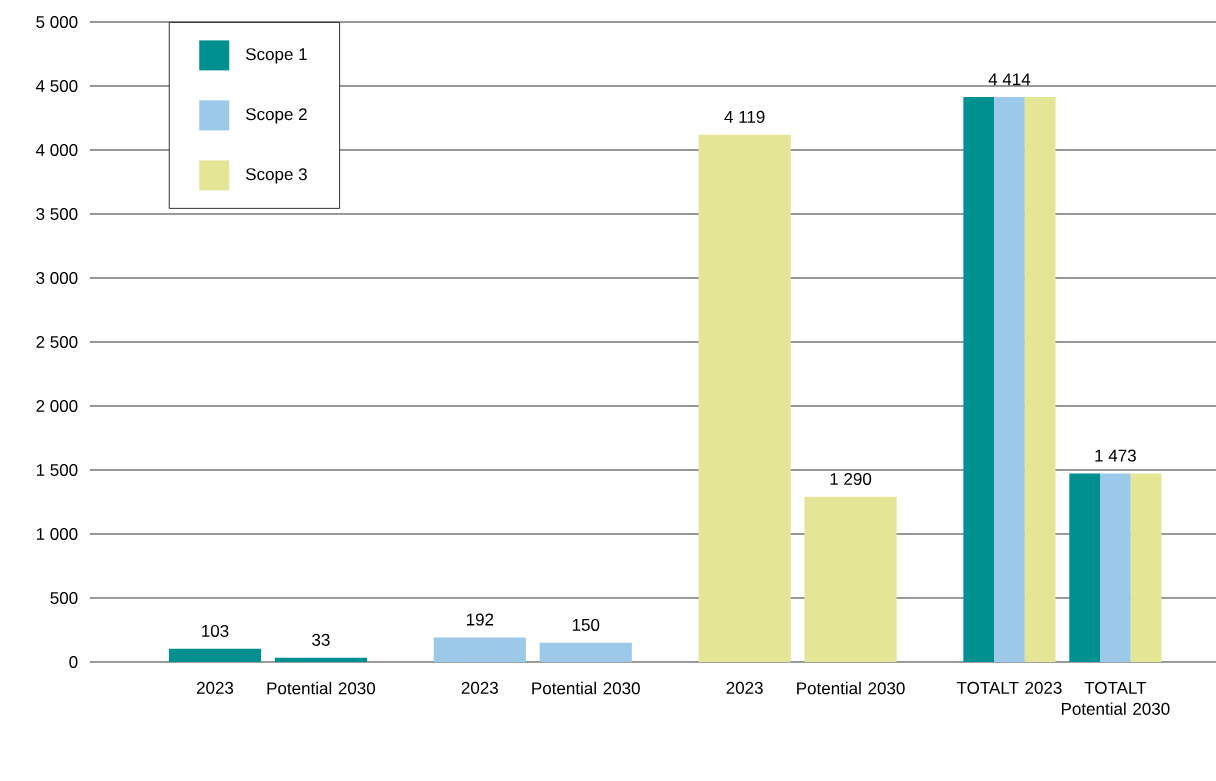  What do you see at coordinates (1115, 455) in the screenshot?
I see `data-label: 1 473` at bounding box center [1115, 455].